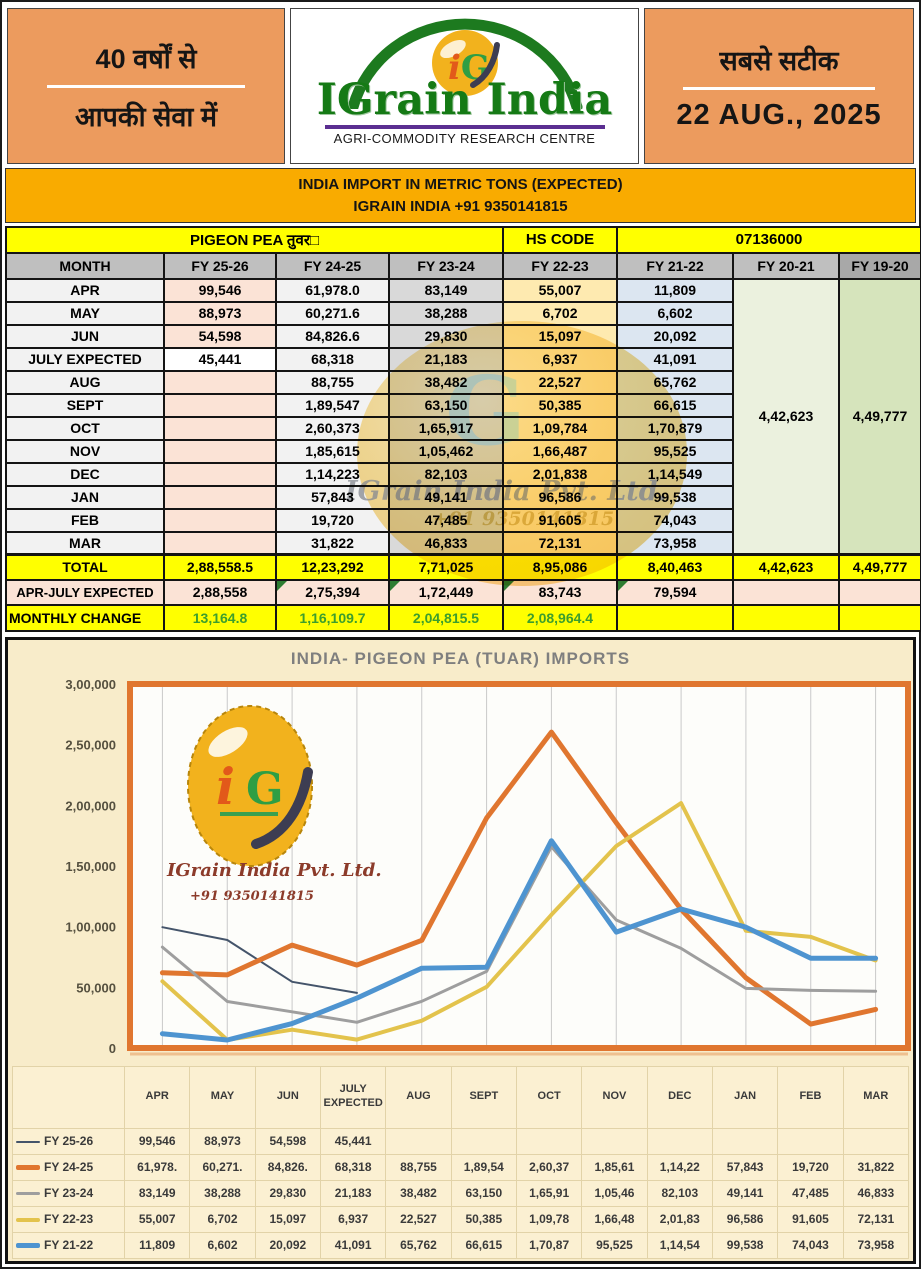 The image size is (921, 1280). What do you see at coordinates (483, 1245) in the screenshot?
I see `series-value-cell: 66,615` at bounding box center [483, 1245].